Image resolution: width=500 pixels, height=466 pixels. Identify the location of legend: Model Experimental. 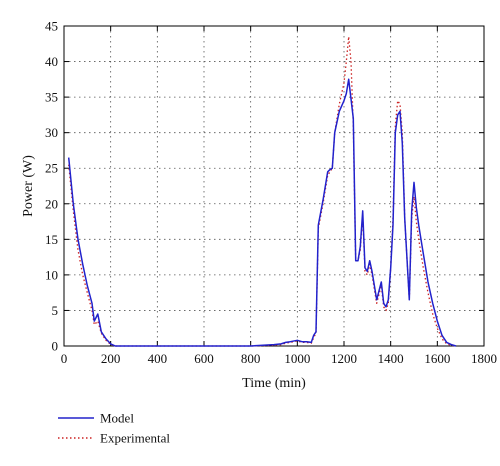
(114, 428).